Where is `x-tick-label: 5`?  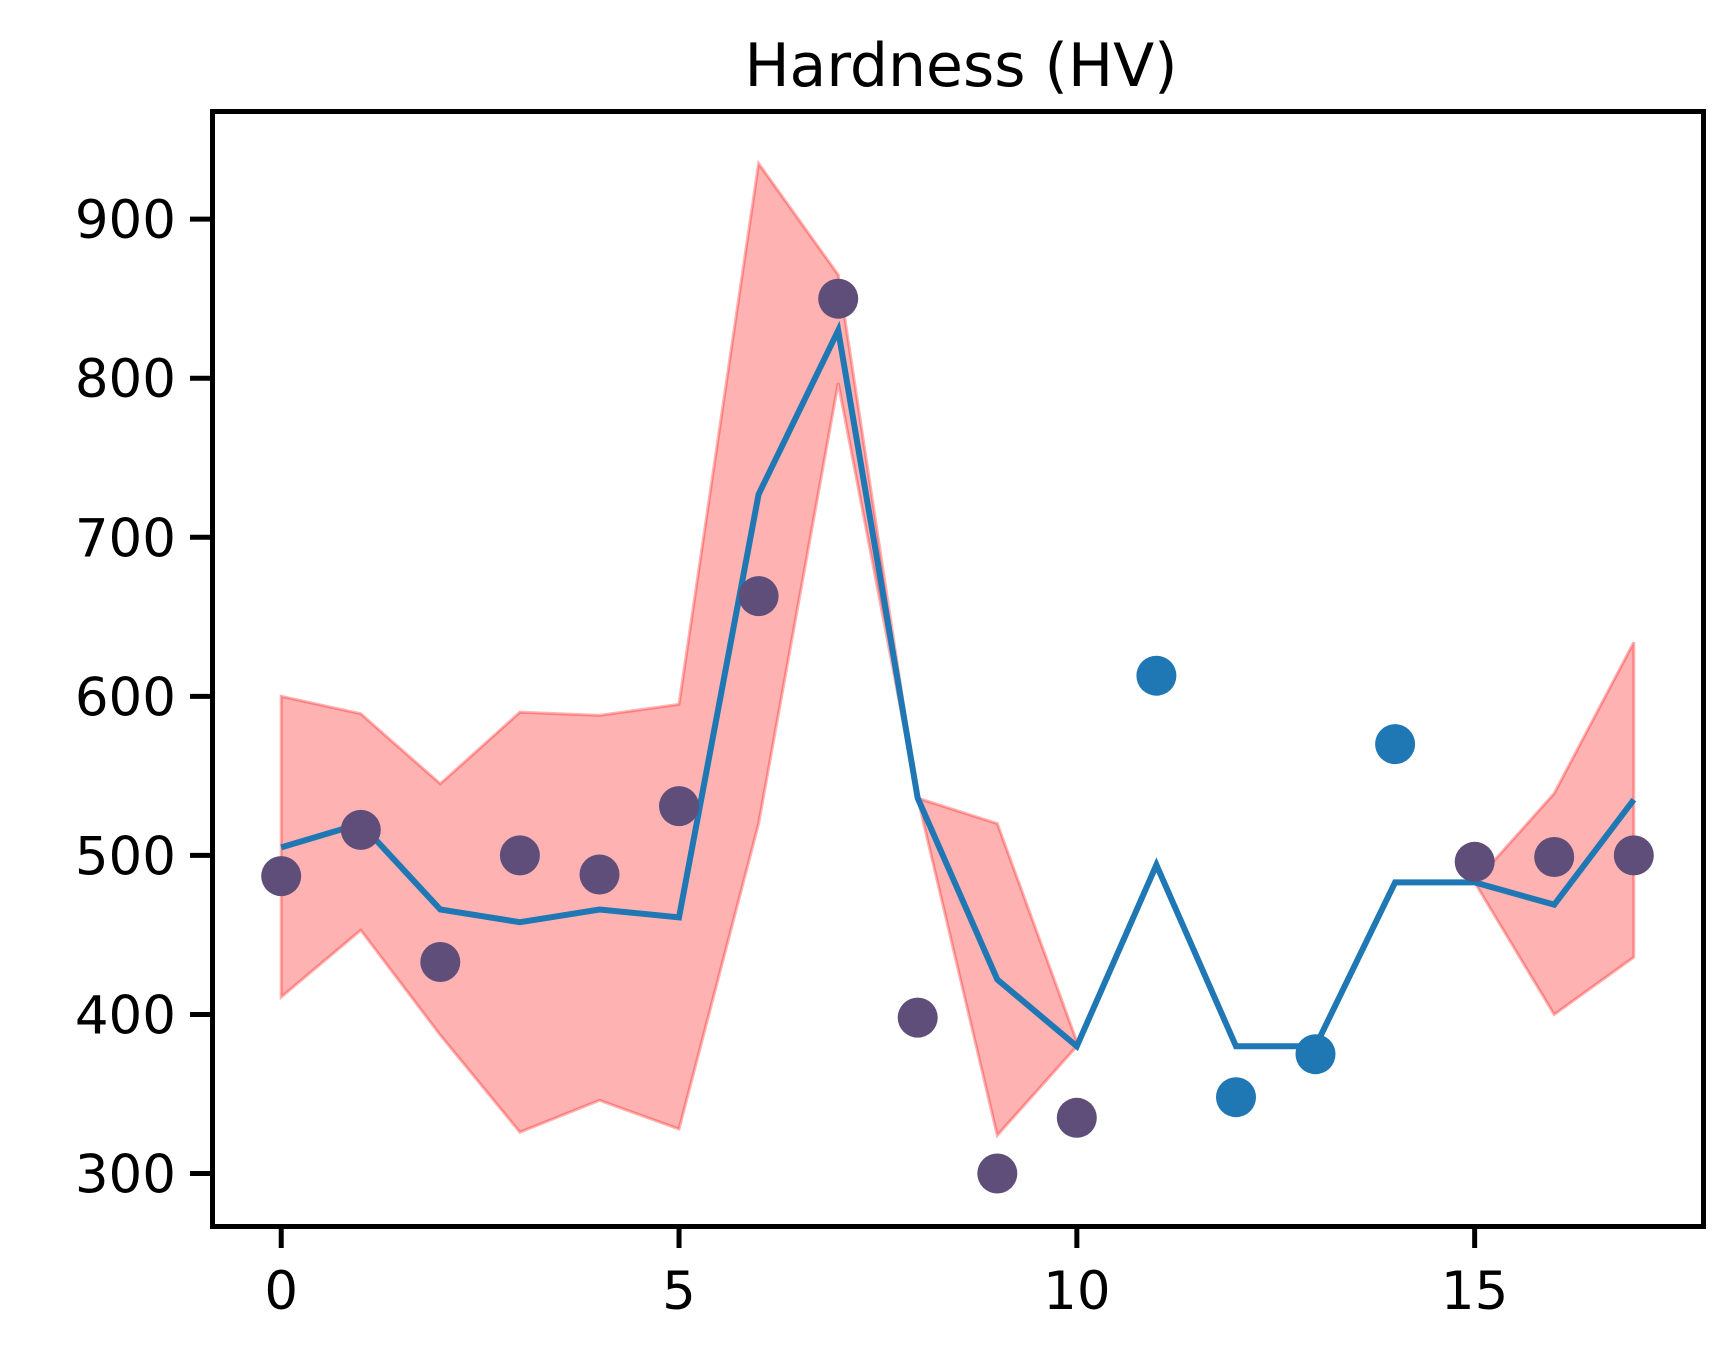
x-tick-label: 5 is located at coordinates (679, 1291).